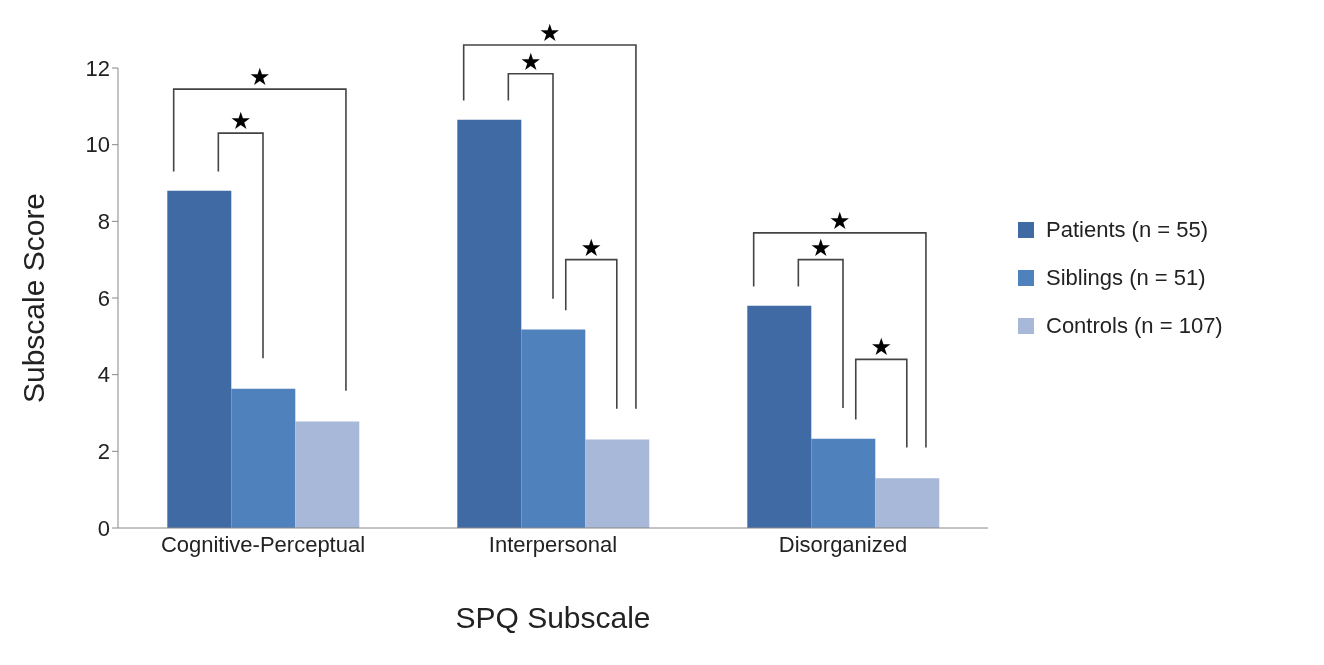 The image size is (1324, 665). I want to click on y-tick-label: 0, so click(103, 528).